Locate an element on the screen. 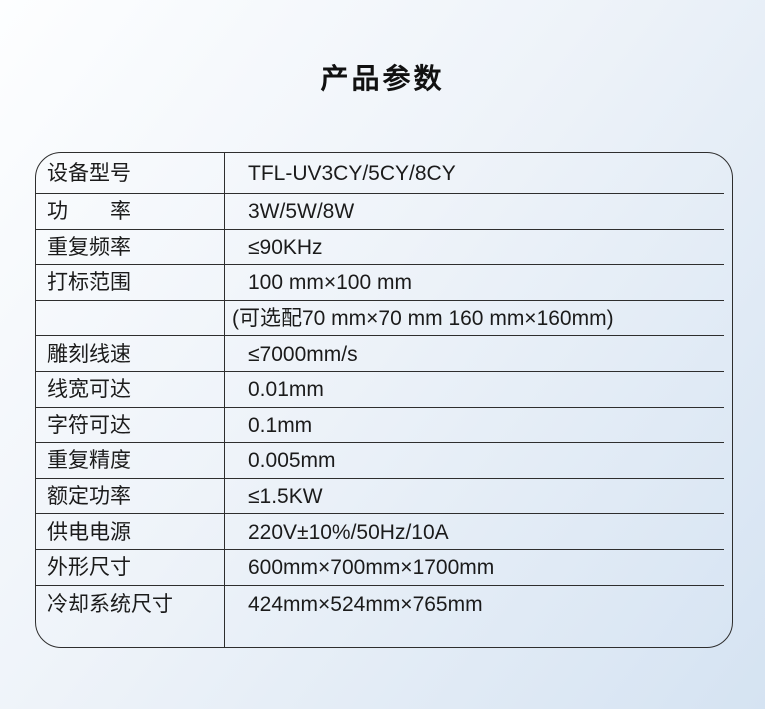 Image resolution: width=765 pixels, height=709 pixels. spec-value: 424mm×524mm×765mm is located at coordinates (365, 605).